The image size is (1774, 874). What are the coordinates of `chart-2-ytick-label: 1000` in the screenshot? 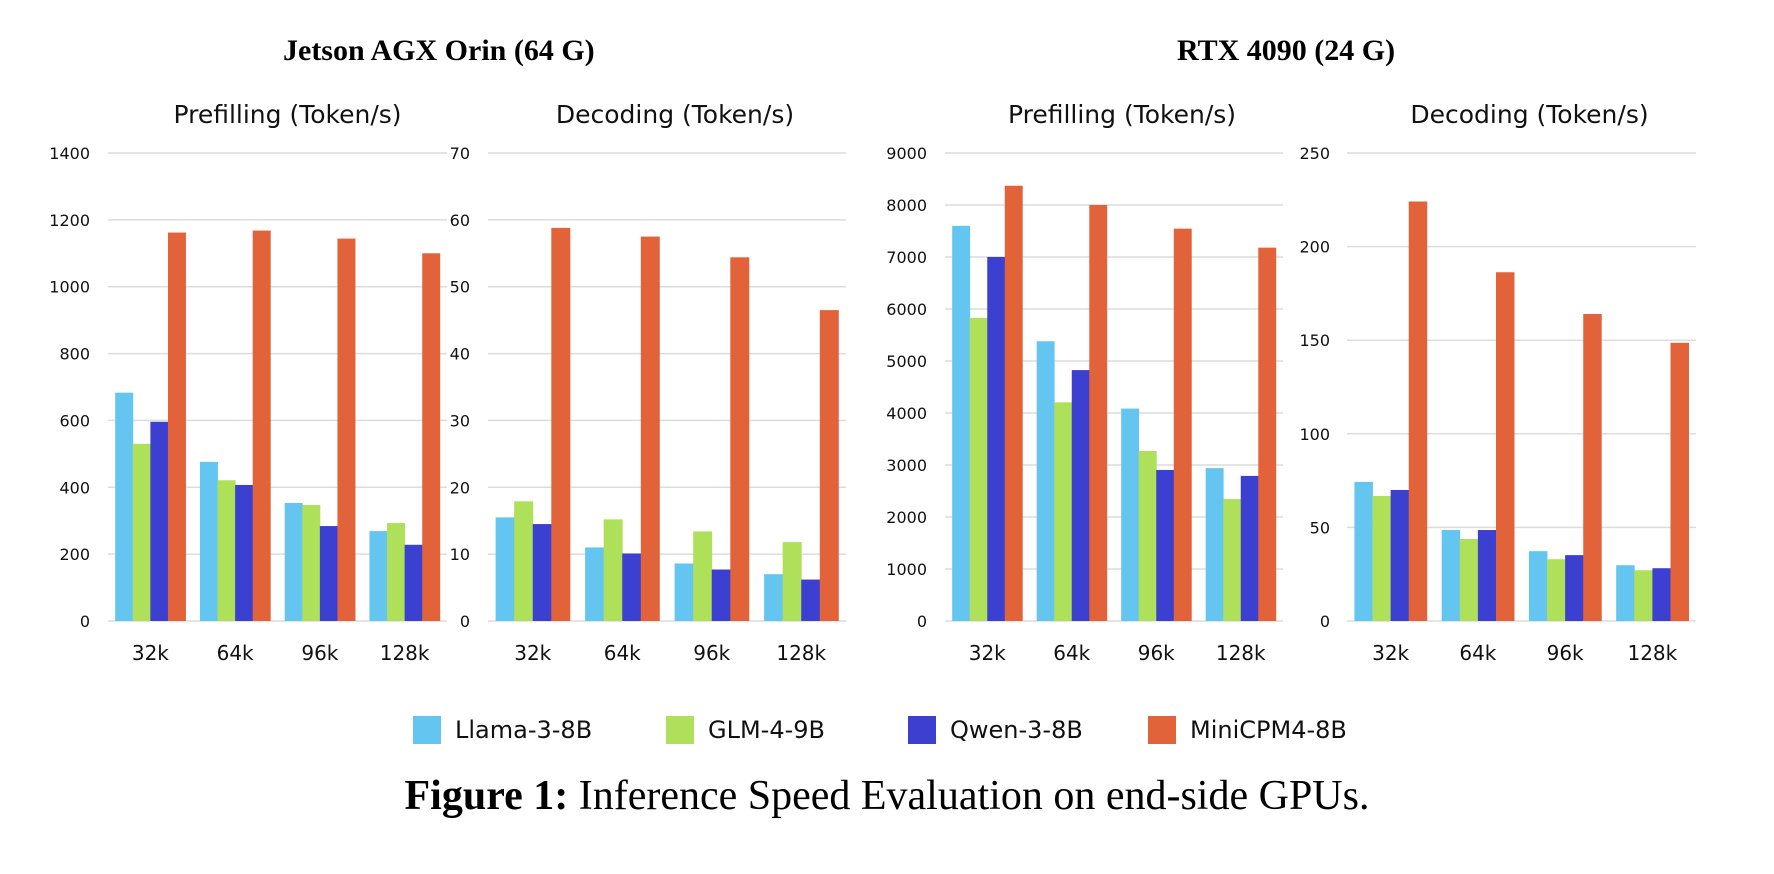 It's located at (906, 569).